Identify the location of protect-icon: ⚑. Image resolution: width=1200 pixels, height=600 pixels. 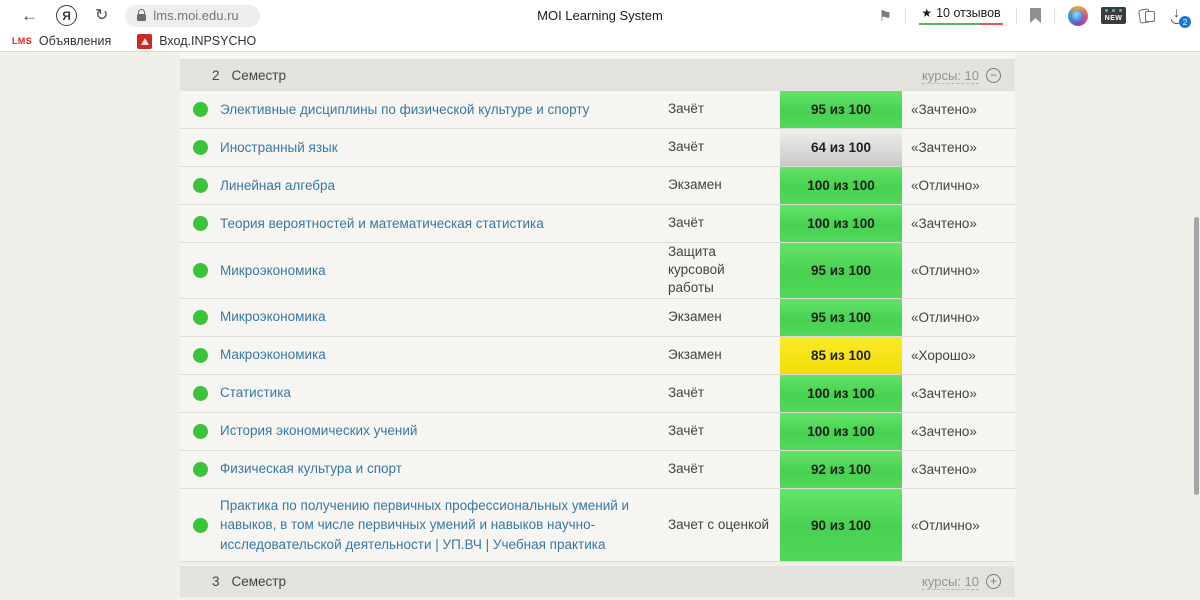
(885, 16).